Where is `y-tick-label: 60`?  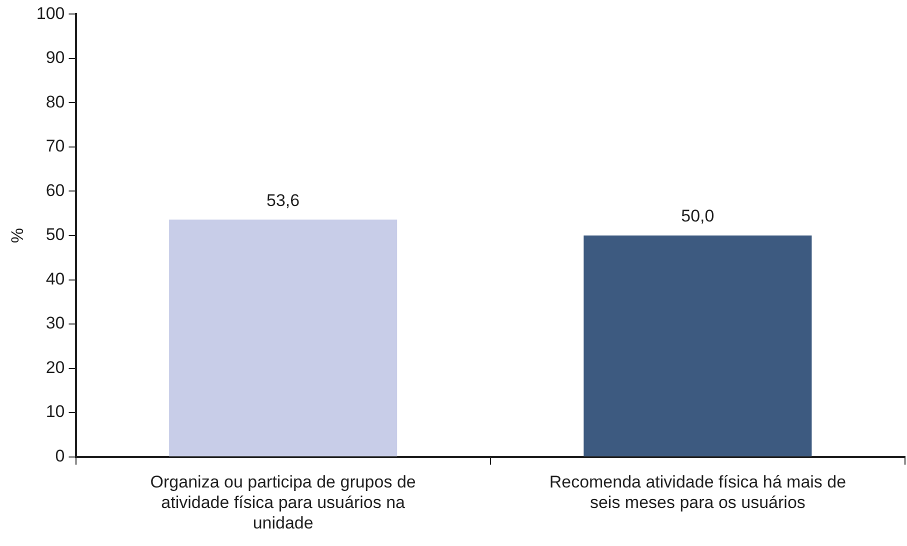
y-tick-label: 60 is located at coordinates (55, 190).